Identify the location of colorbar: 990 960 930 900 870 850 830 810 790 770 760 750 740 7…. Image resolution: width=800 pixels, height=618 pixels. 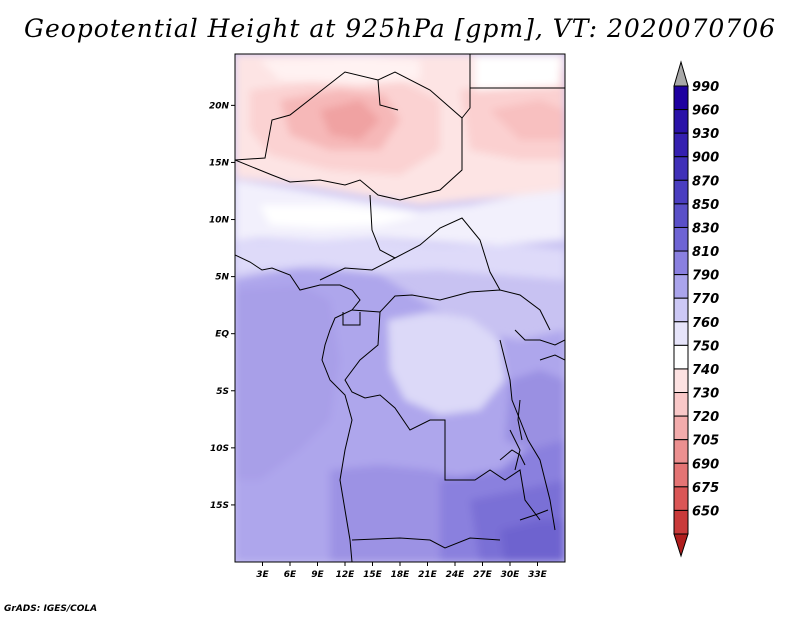
(696, 309).